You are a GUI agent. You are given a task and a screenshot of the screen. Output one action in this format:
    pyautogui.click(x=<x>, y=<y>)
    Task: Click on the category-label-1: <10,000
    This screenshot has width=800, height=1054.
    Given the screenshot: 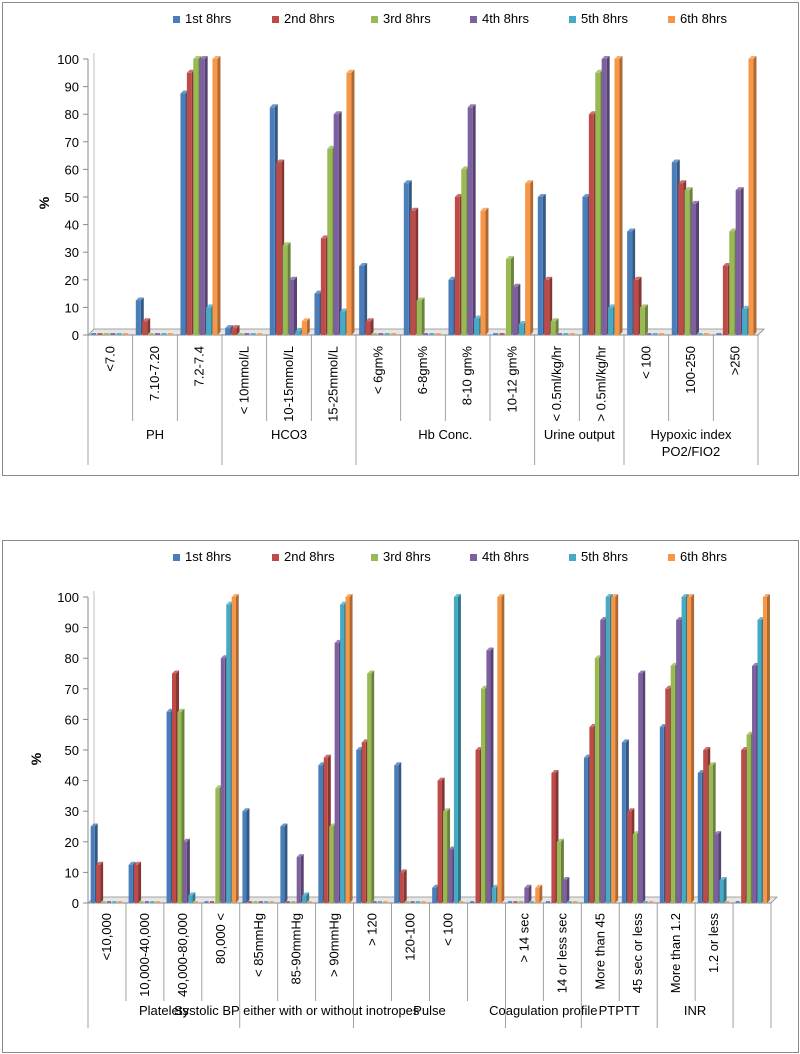 What is the action you would take?
    pyautogui.click(x=106, y=936)
    